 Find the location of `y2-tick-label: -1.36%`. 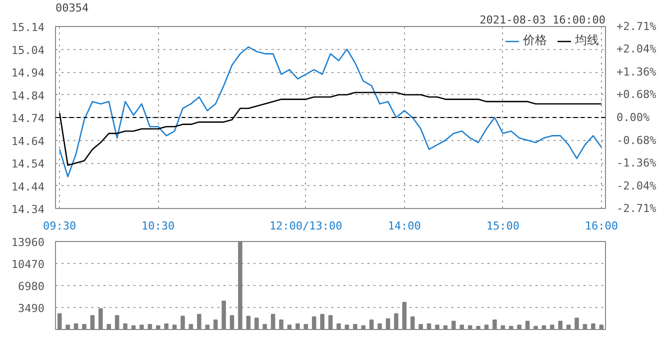

y2-tick-label: -1.36% is located at coordinates (636, 163).